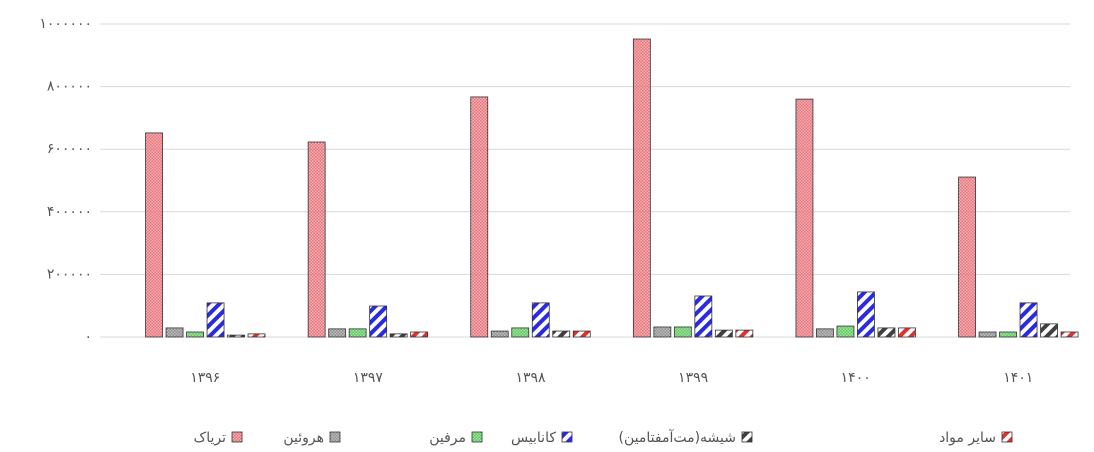  I want to click on x-tick-label: ۱۳۹۸, so click(530, 378).